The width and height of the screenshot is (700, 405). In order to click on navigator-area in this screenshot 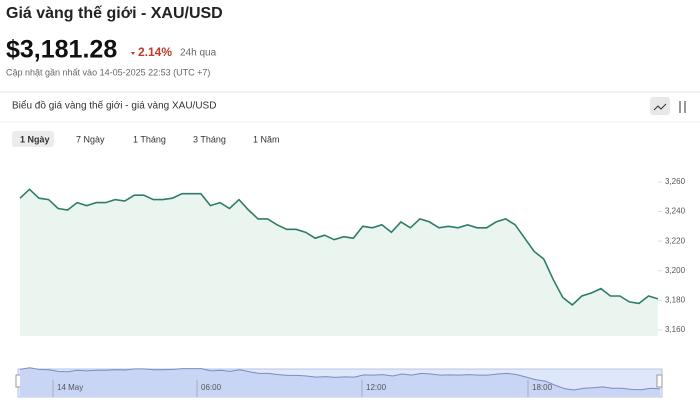, I will do `click(340, 381)`.